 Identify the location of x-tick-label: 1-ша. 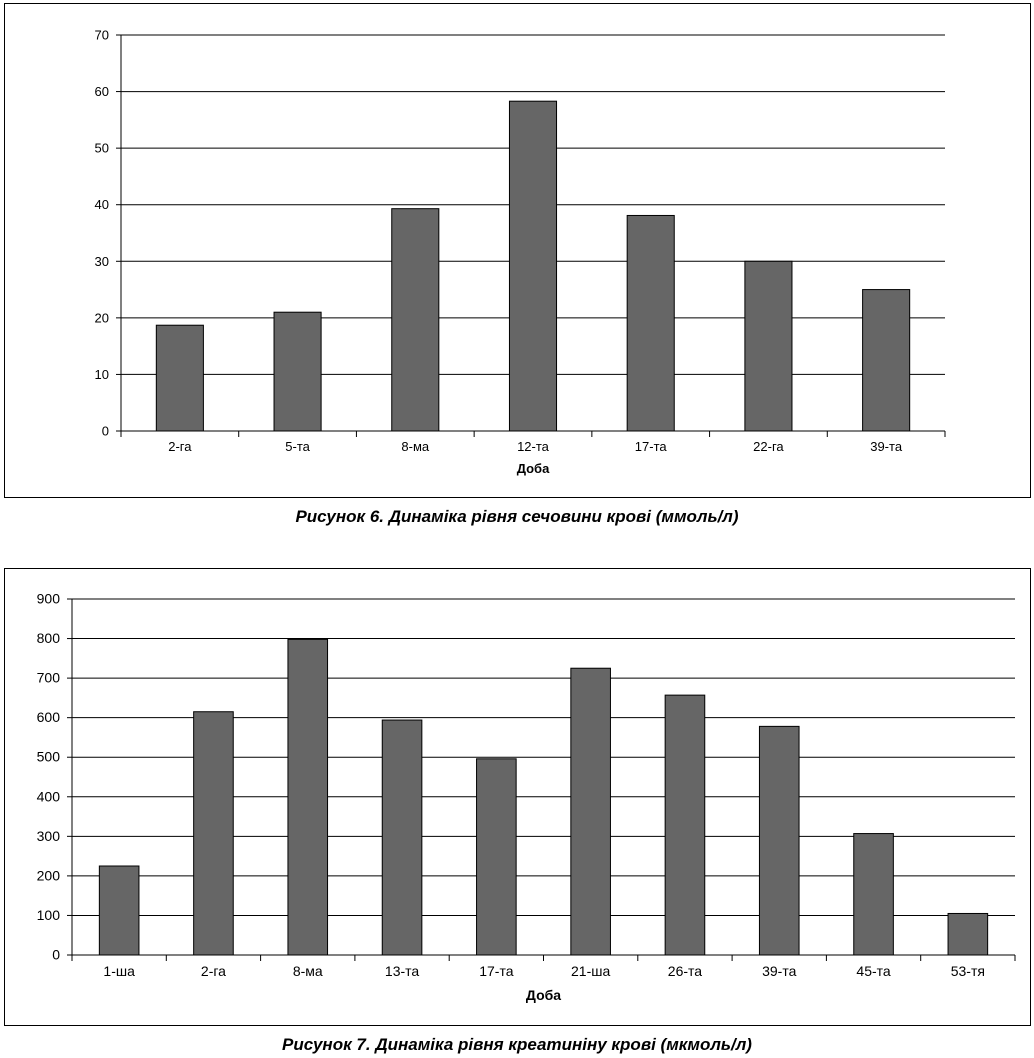
(119, 971).